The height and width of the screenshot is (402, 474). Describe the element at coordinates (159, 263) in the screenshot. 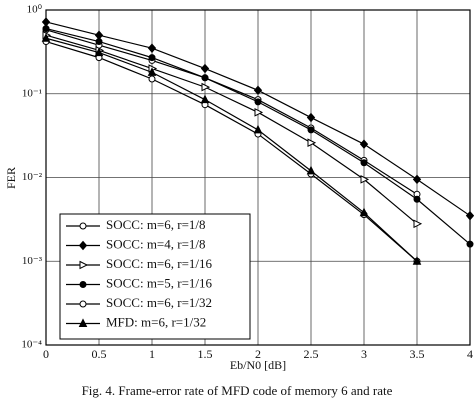

I see `legend-label: SOCC: m=6, r=1/16` at that location.